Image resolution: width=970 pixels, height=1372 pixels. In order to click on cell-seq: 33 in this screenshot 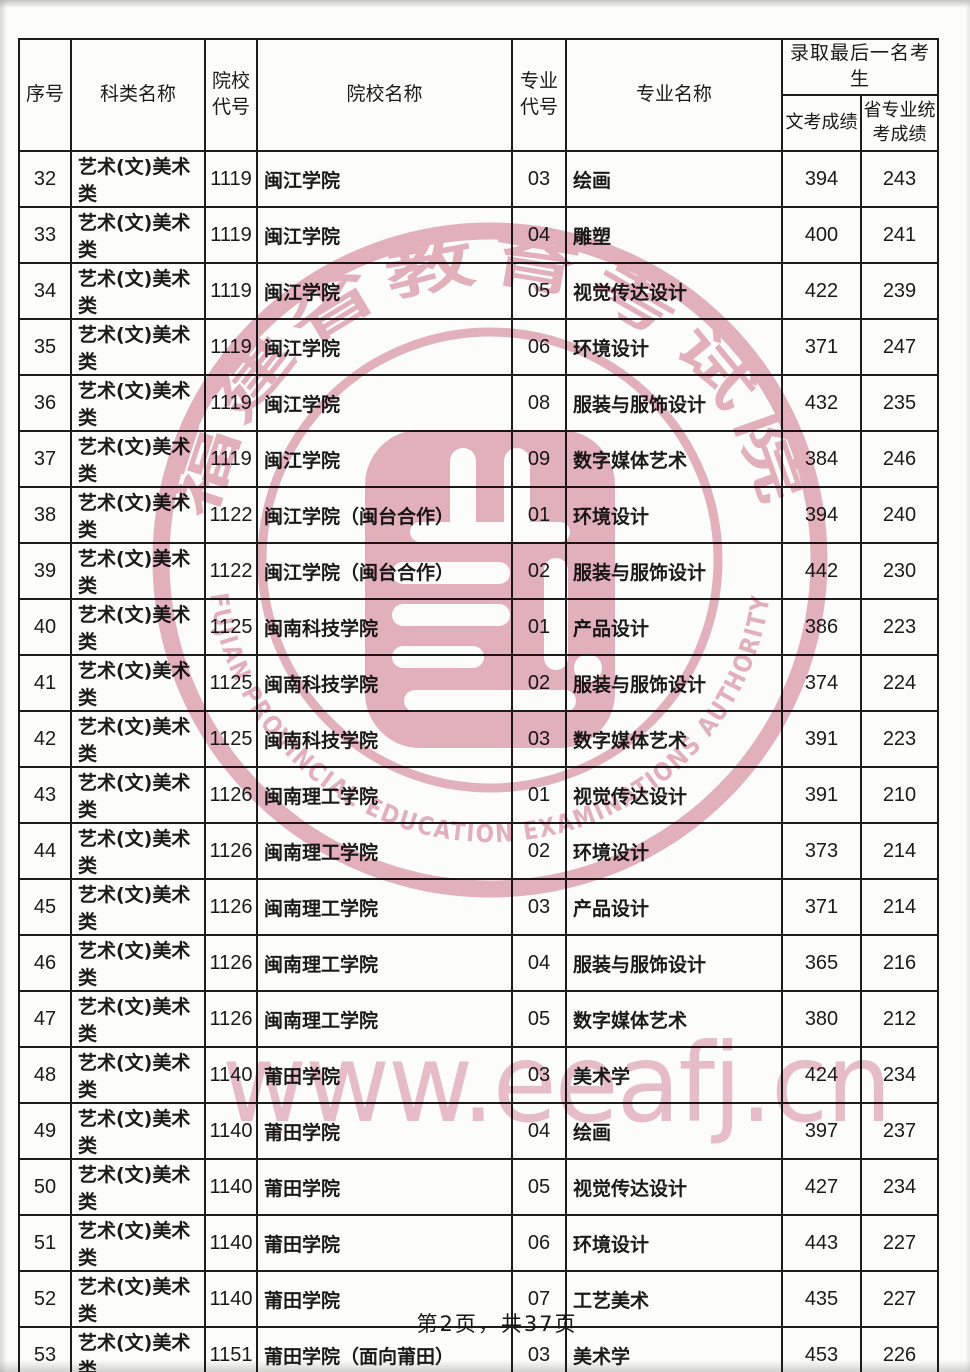, I will do `click(45, 235)`.